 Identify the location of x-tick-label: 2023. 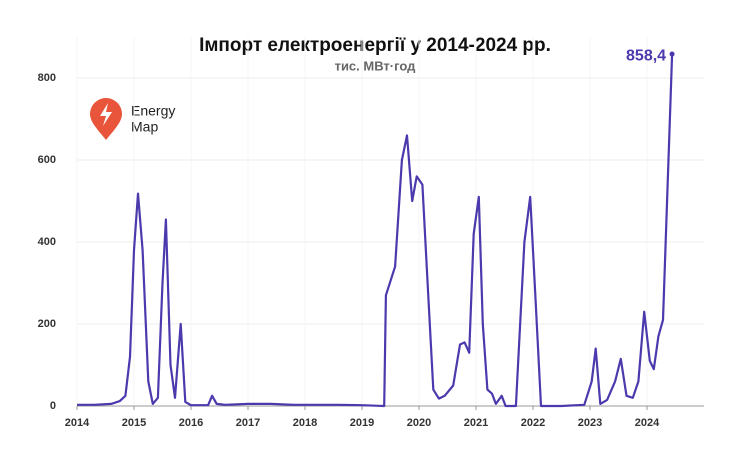
(590, 423).